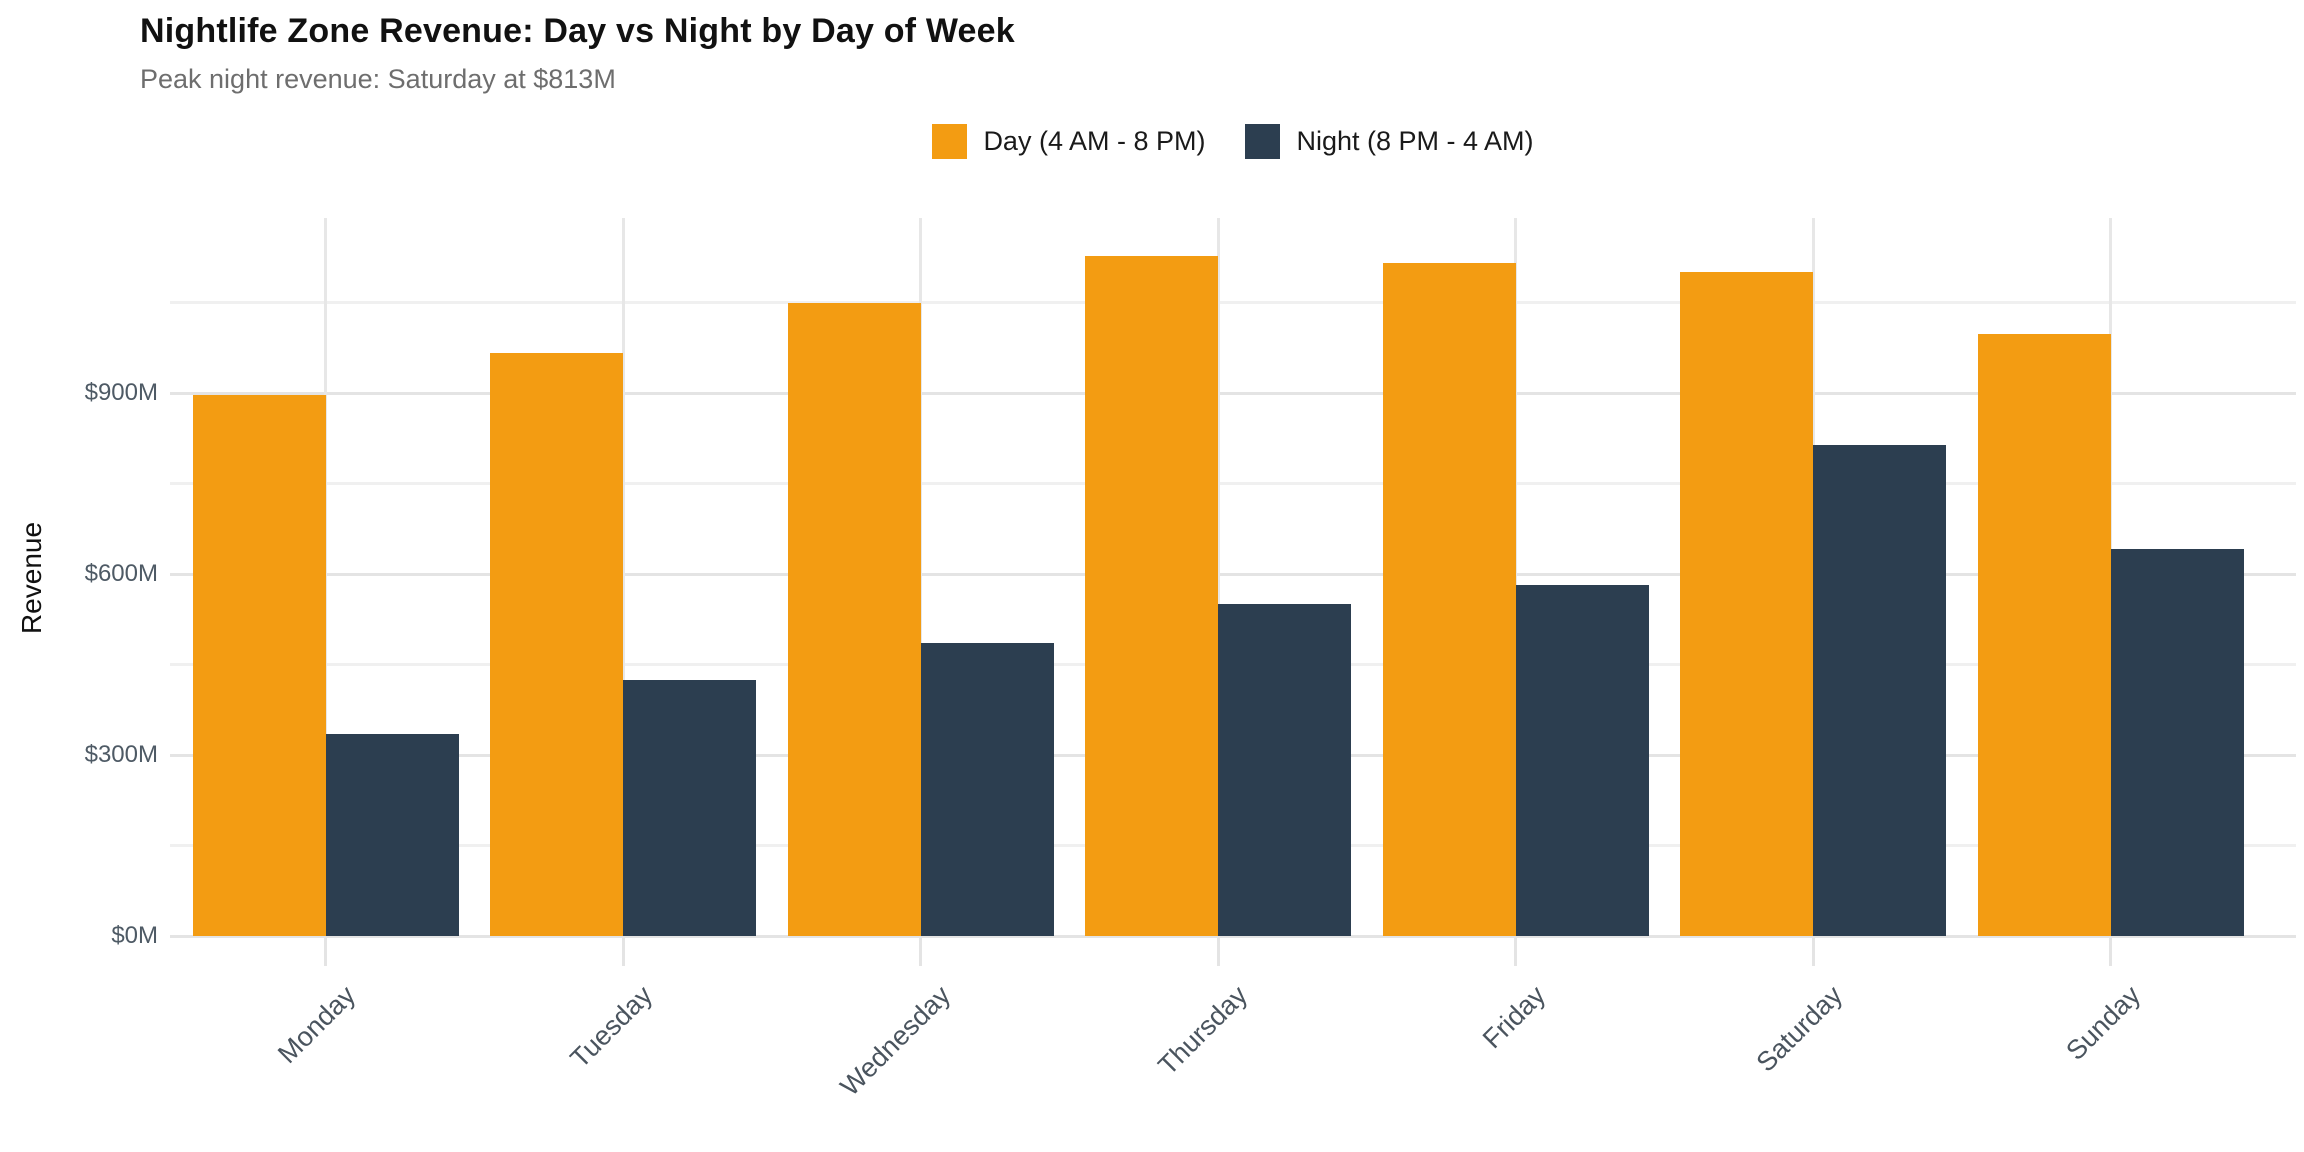  Describe the element at coordinates (1582, 760) in the screenshot. I see `bar-night-friday` at that location.